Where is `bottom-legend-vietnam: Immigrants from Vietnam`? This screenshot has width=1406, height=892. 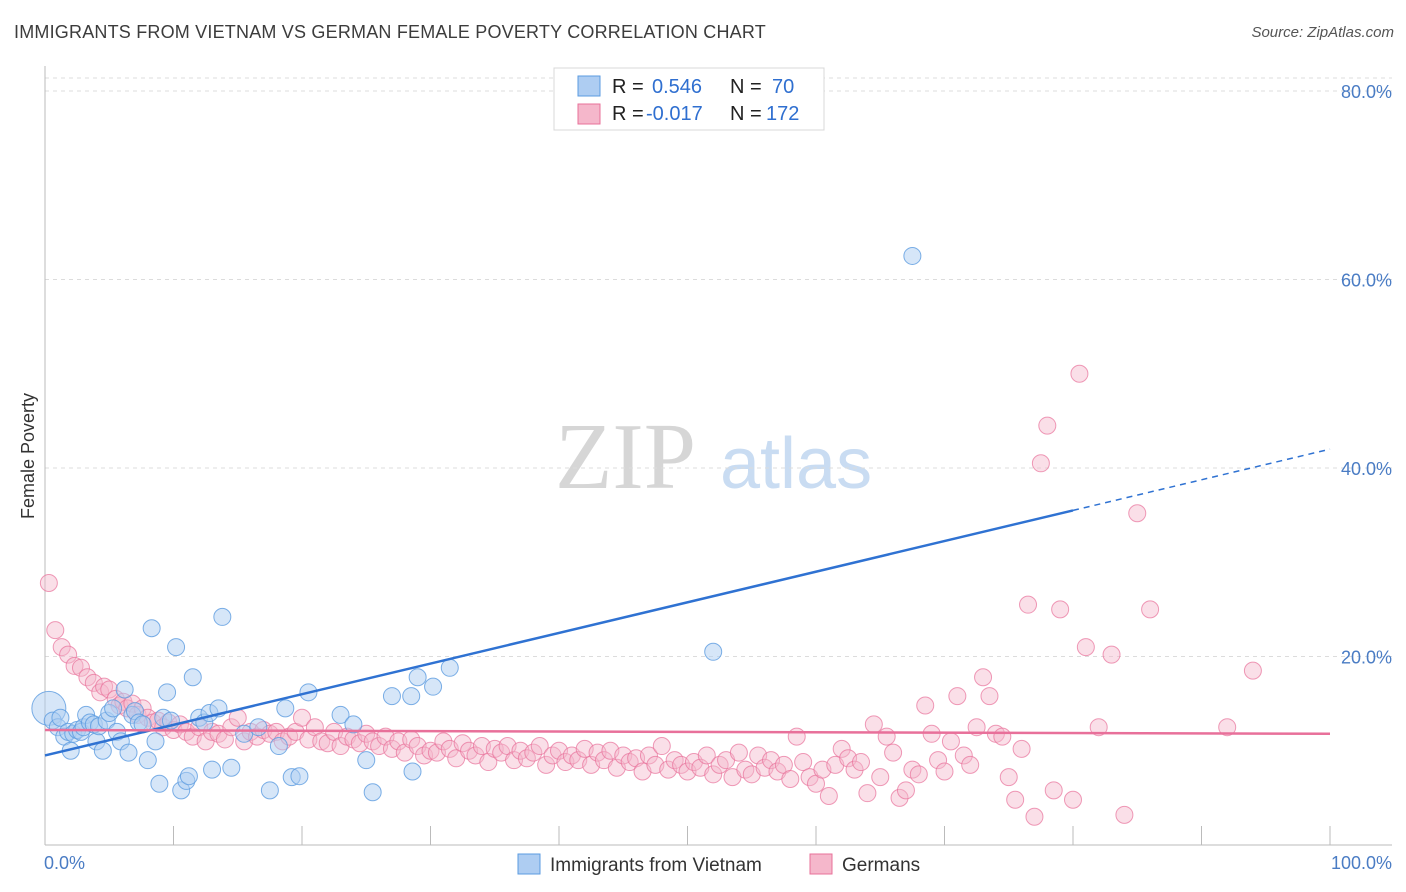 bottom-legend-vietnam: Immigrants from Vietnam is located at coordinates (656, 865).